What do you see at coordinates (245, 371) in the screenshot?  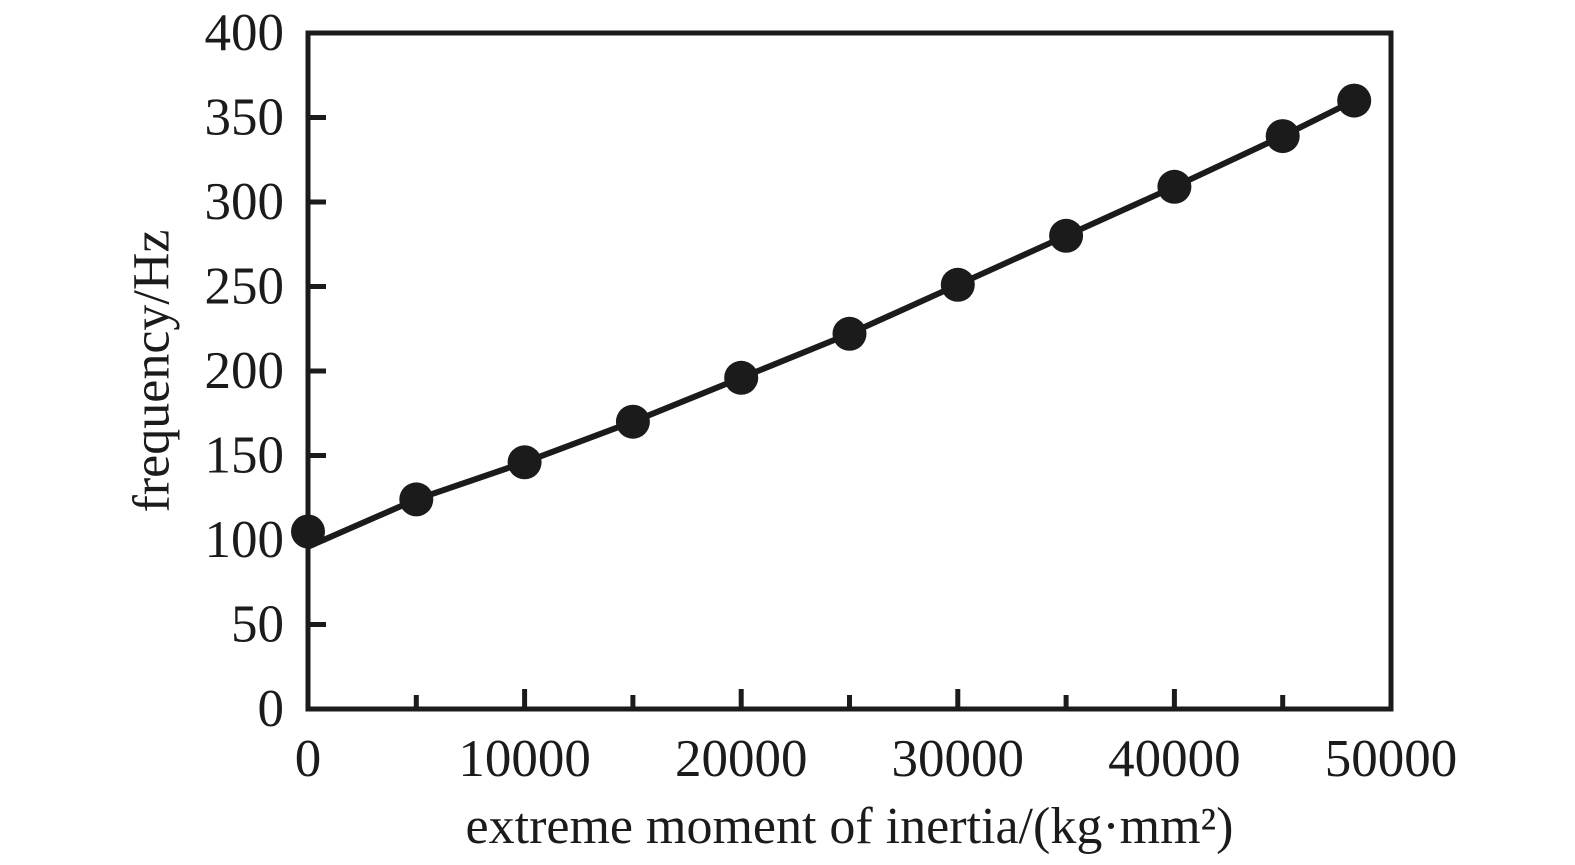 I see `y-tick-label: 200` at bounding box center [245, 371].